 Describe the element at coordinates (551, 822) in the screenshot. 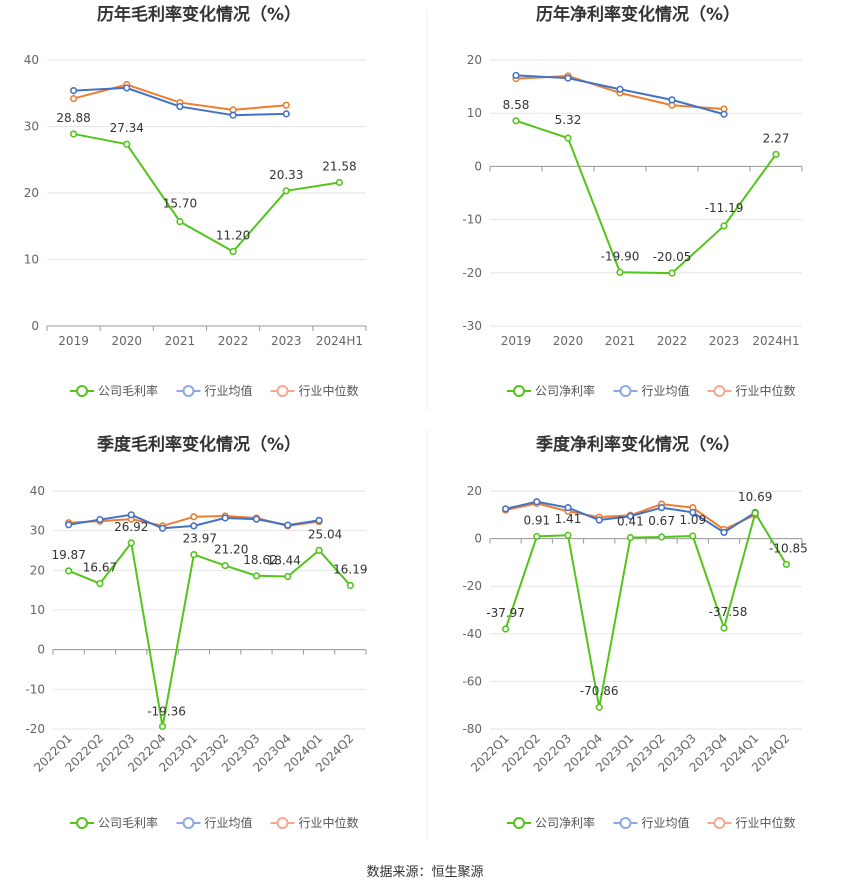

I see `legend-item-1: 公司净利率` at that location.